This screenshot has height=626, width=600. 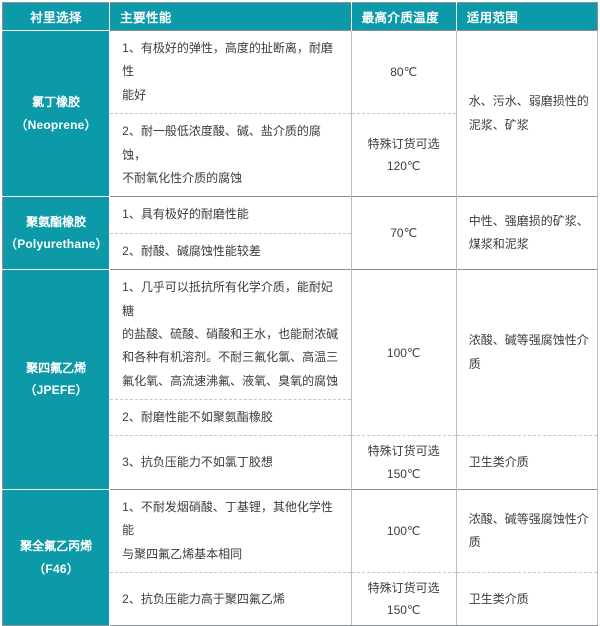 What do you see at coordinates (134, 94) in the screenshot?
I see `property-line: 能好` at bounding box center [134, 94].